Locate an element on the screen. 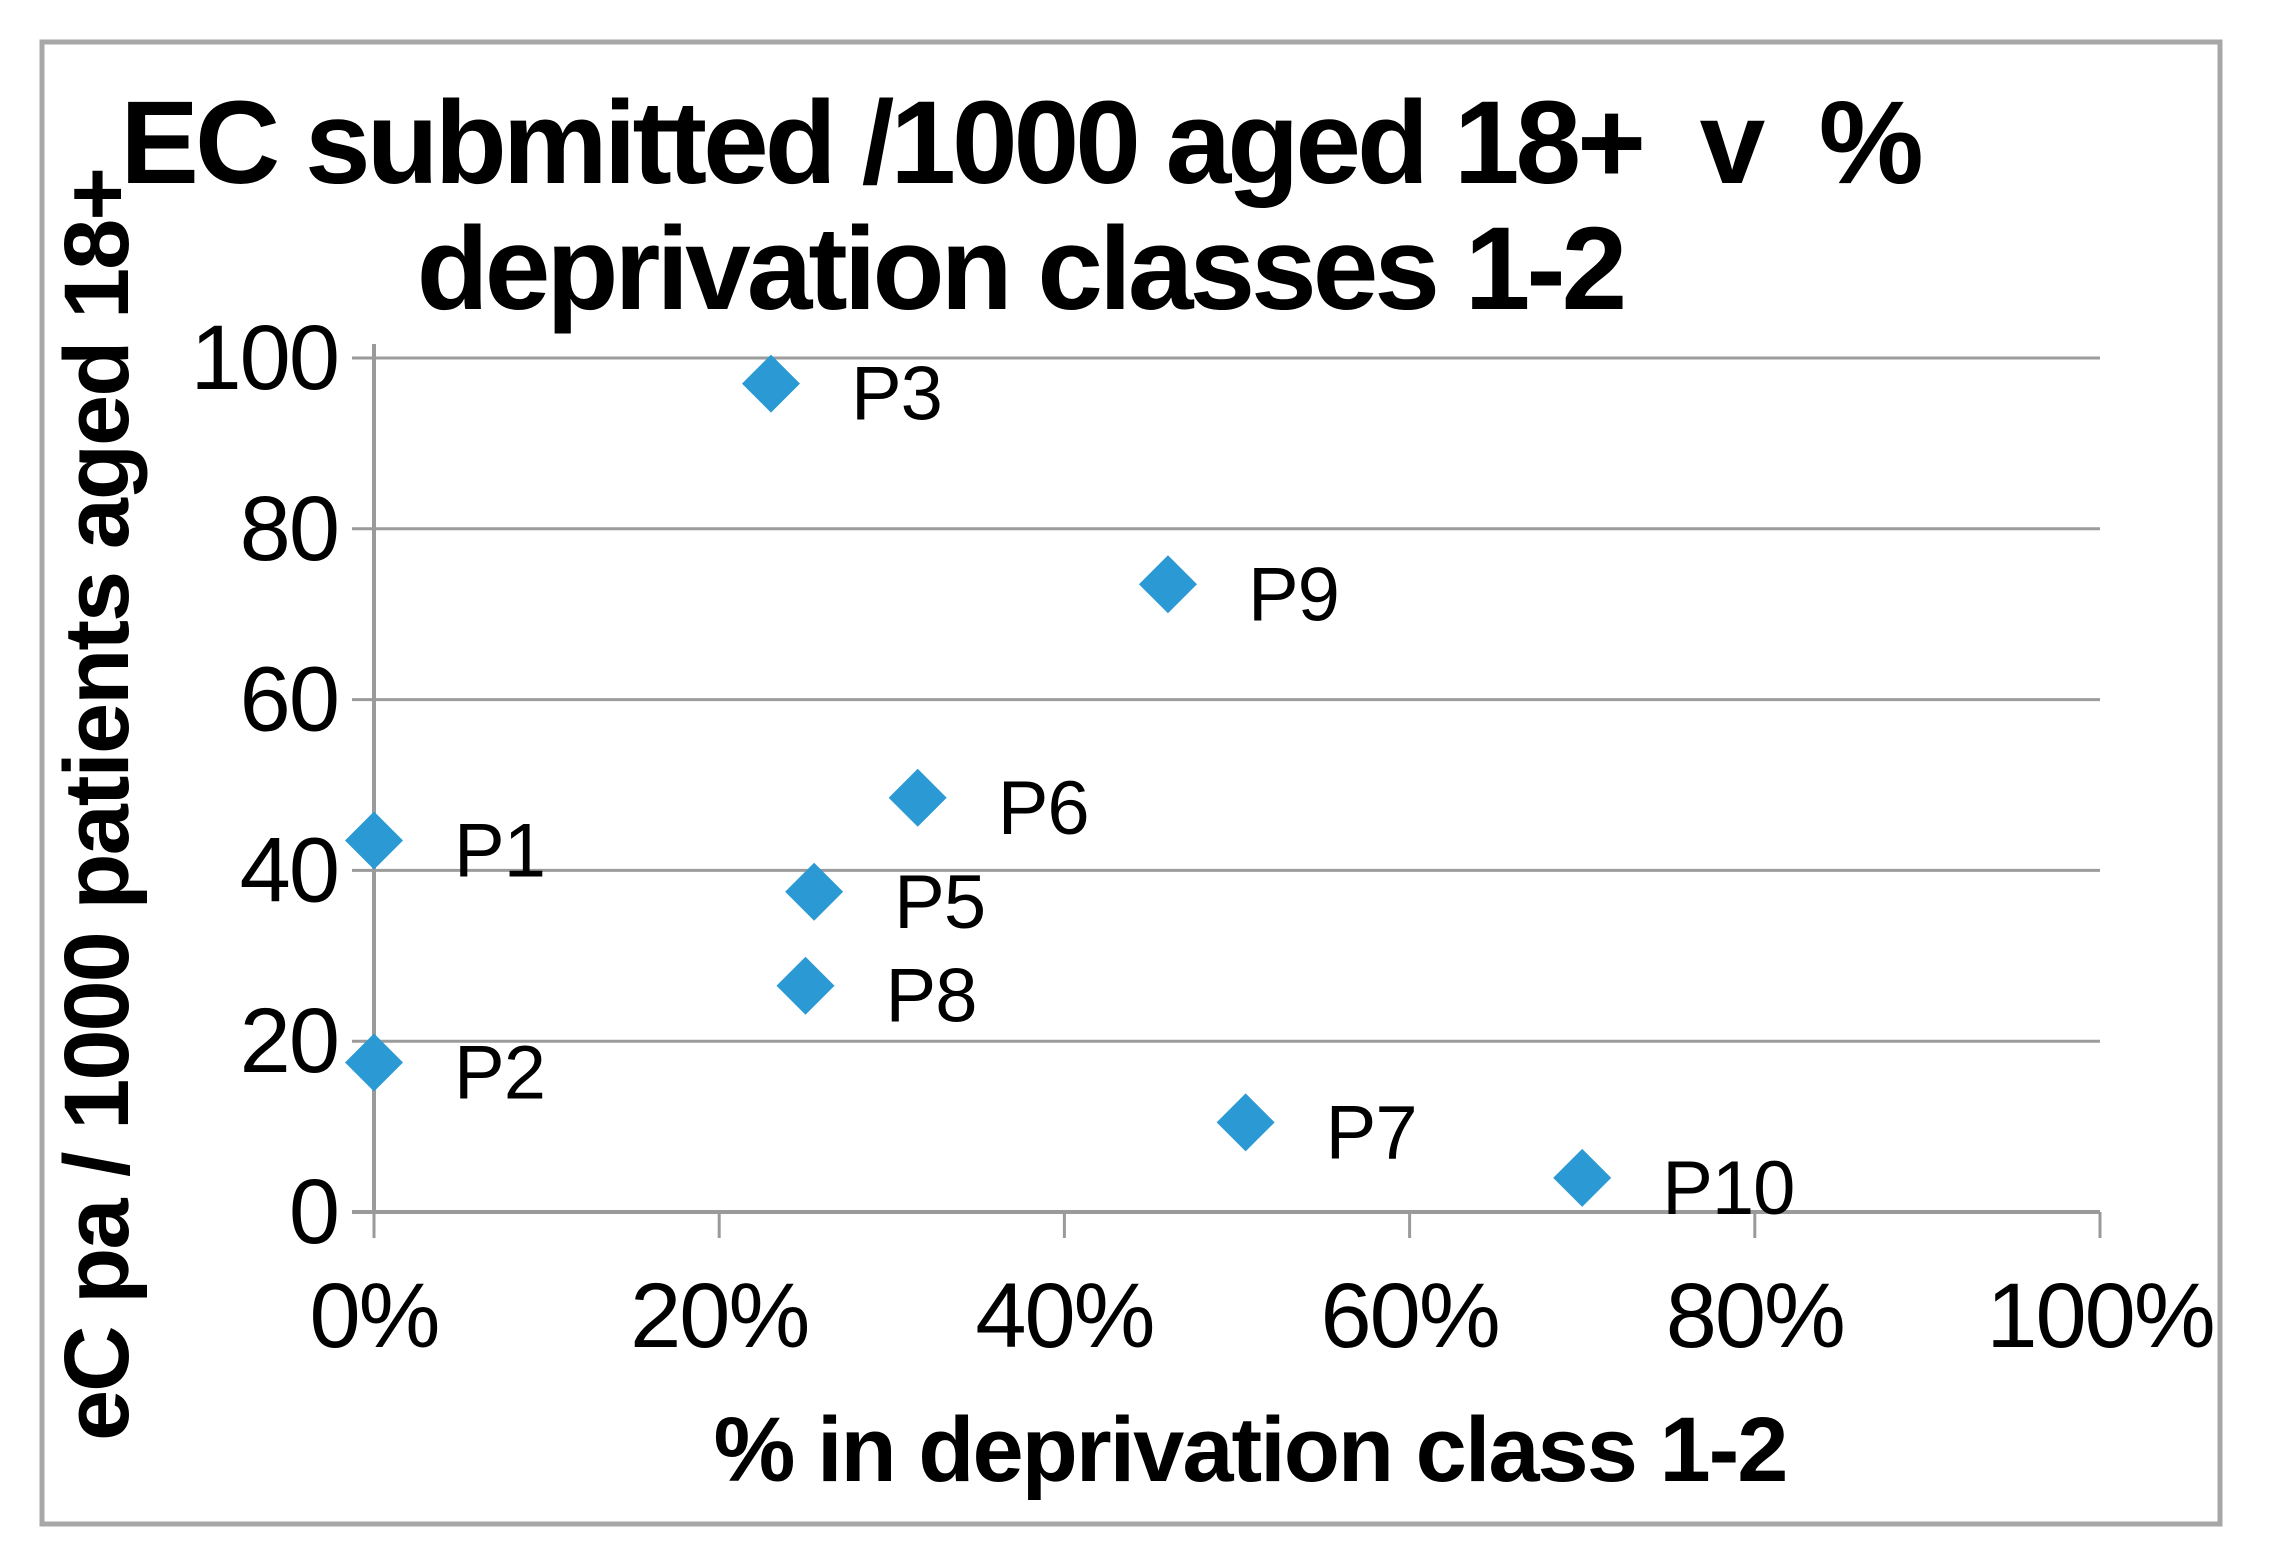 This screenshot has height=1568, width=2271. chart-title-line2: deprivation classes 1-2 is located at coordinates (1020, 269).